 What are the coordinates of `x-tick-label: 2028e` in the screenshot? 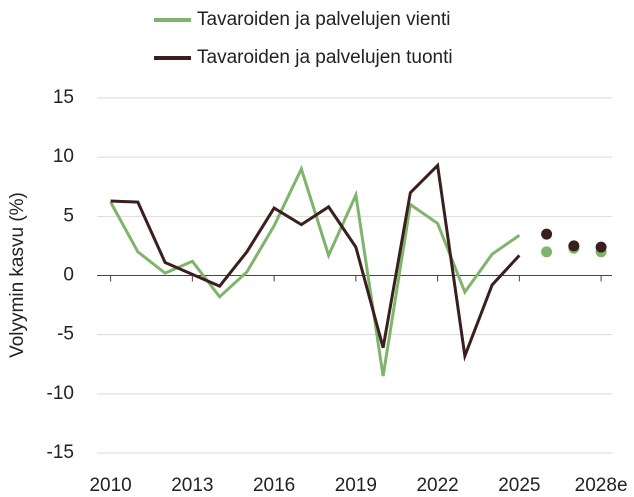 It's located at (601, 485).